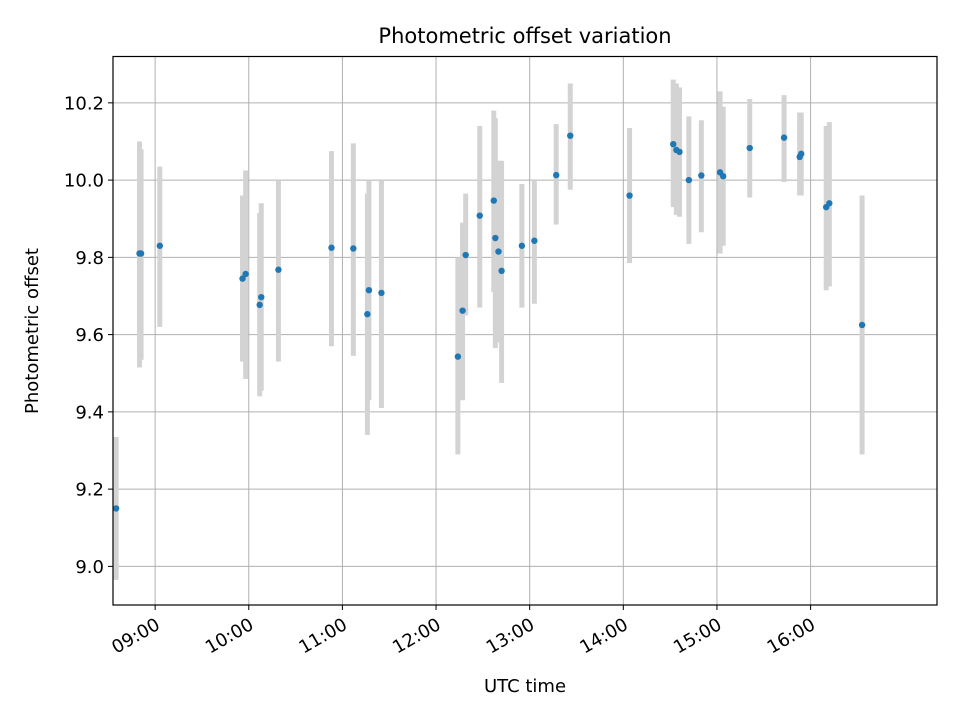  Describe the element at coordinates (416, 636) in the screenshot. I see `x-tick-label: 12:00` at that location.